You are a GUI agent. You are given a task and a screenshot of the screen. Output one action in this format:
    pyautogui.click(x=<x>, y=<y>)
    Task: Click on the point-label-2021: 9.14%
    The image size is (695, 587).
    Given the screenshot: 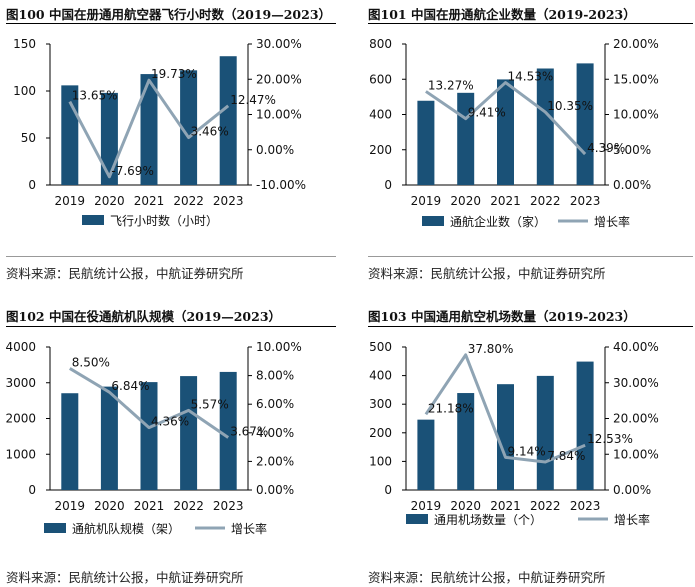 What is the action you would take?
    pyautogui.click(x=527, y=451)
    